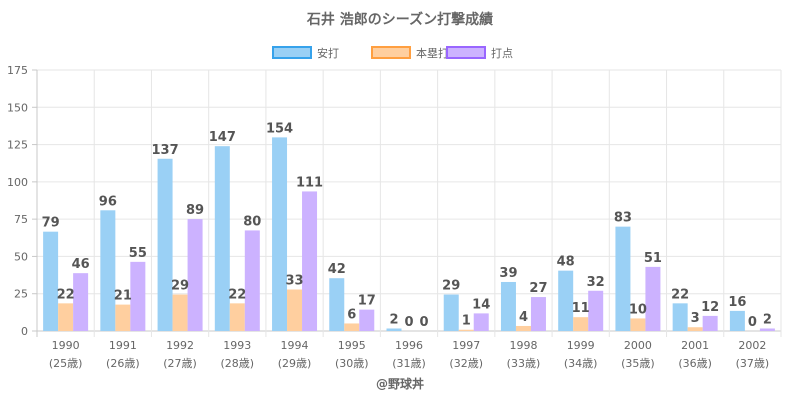  What do you see at coordinates (66, 294) in the screenshot?
I see `data-label-1-0: 22` at bounding box center [66, 294].